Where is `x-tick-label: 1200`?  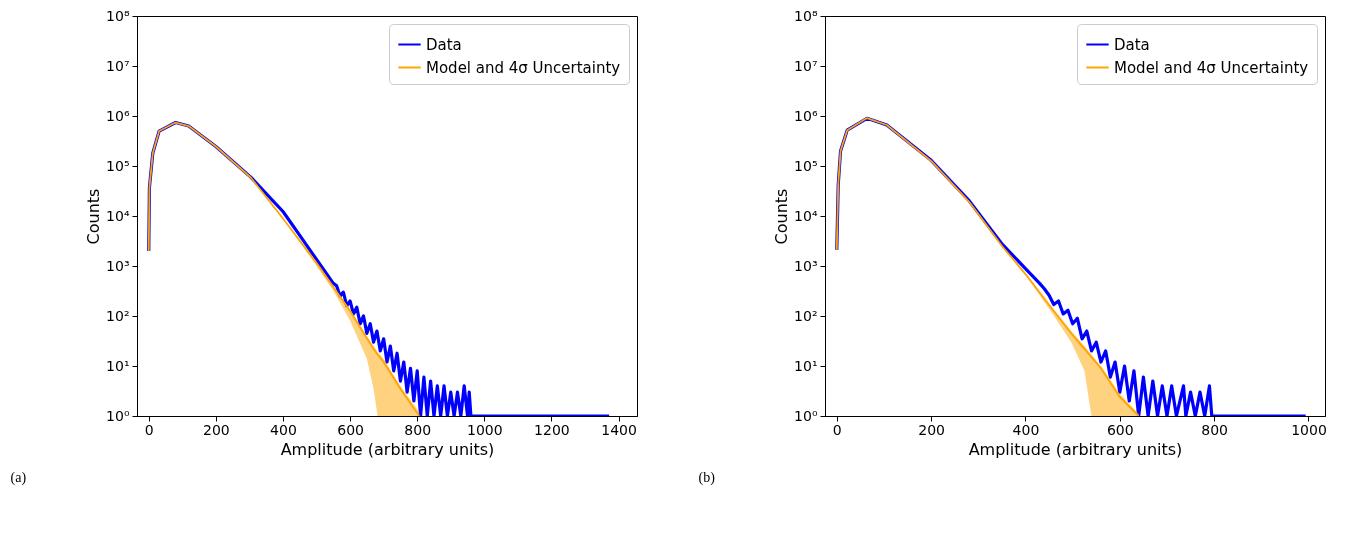
x-tick-label: 1200 is located at coordinates (552, 429).